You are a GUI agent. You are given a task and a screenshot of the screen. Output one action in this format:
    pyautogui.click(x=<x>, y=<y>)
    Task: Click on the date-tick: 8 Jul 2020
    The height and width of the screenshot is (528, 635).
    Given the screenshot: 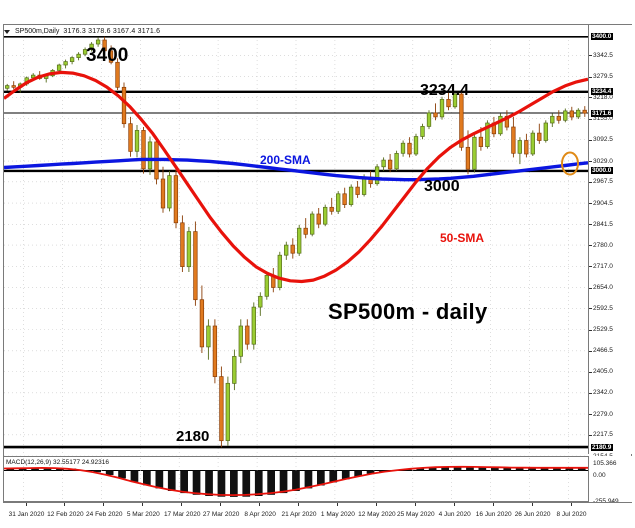 What is the action you would take?
    pyautogui.click(x=571, y=514)
    